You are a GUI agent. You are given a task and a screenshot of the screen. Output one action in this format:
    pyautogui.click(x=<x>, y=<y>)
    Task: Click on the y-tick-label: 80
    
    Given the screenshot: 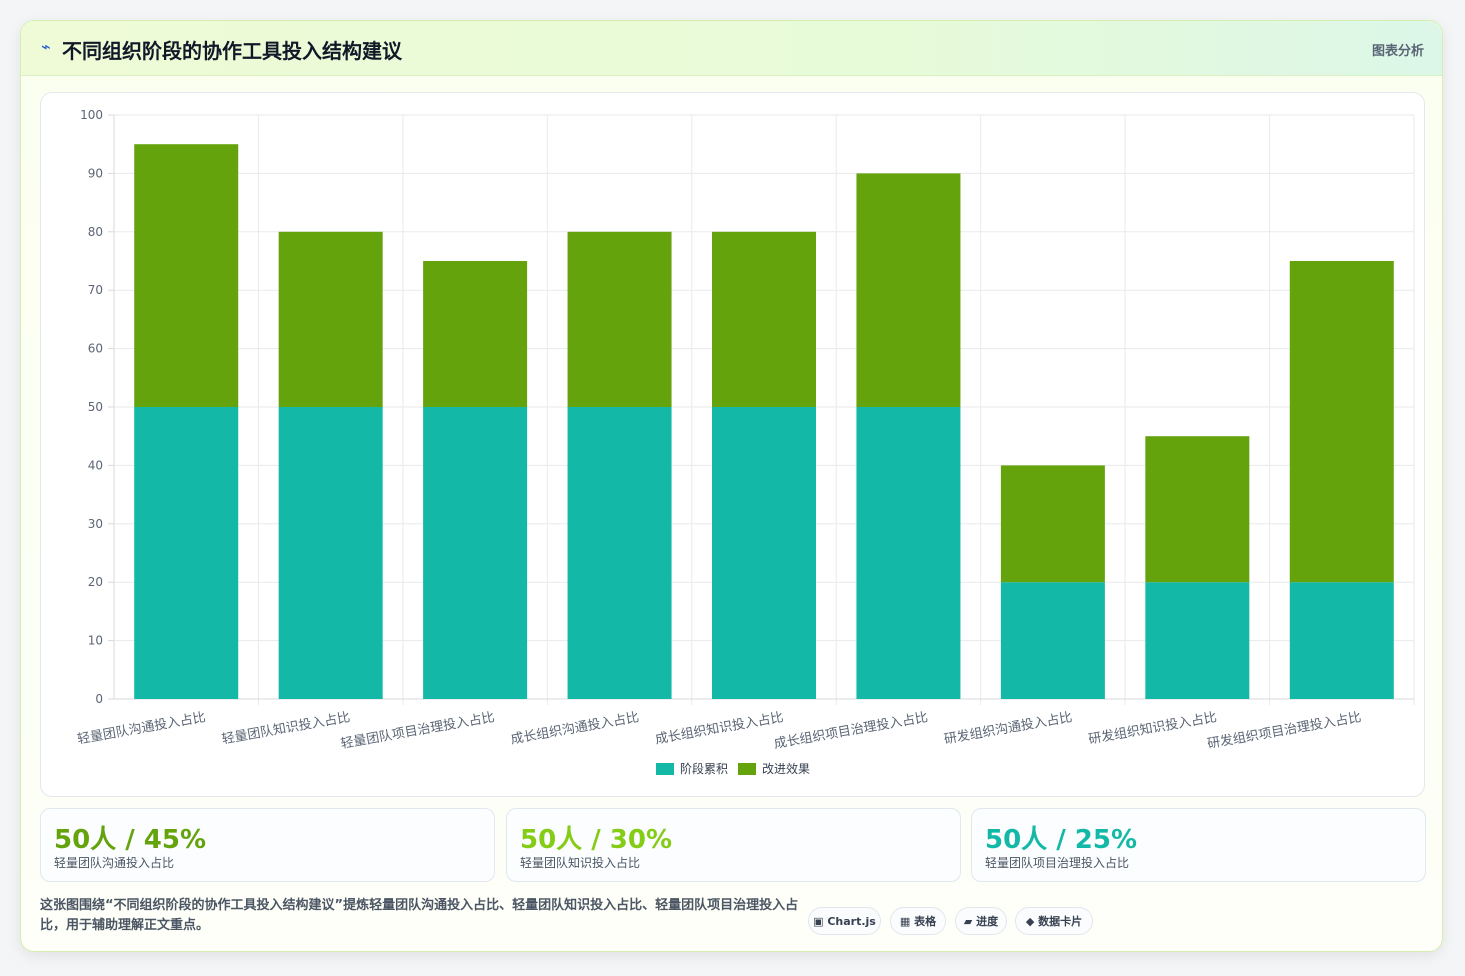 What is the action you would take?
    pyautogui.click(x=95, y=232)
    